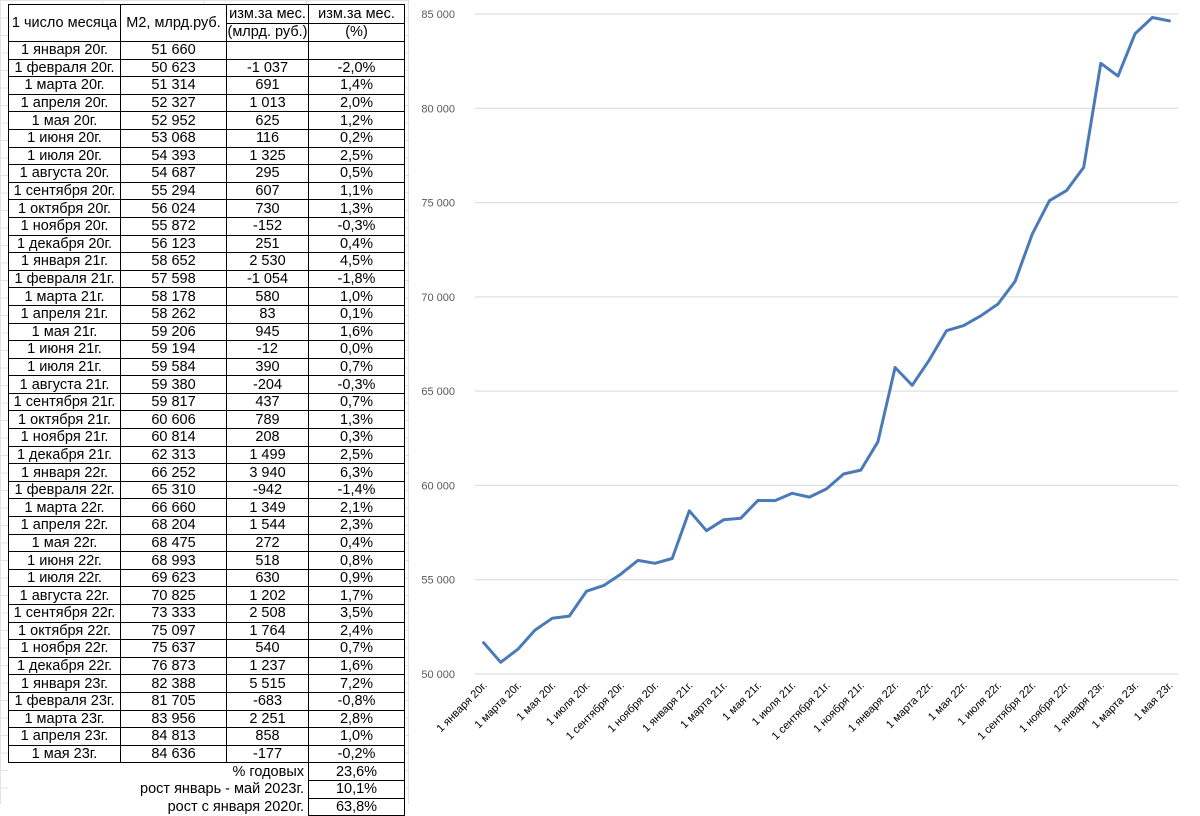 Image resolution: width=1200 pixels, height=816 pixels. Describe the element at coordinates (356, 261) in the screenshot. I see `cell-pct-change: 4,5%` at that location.